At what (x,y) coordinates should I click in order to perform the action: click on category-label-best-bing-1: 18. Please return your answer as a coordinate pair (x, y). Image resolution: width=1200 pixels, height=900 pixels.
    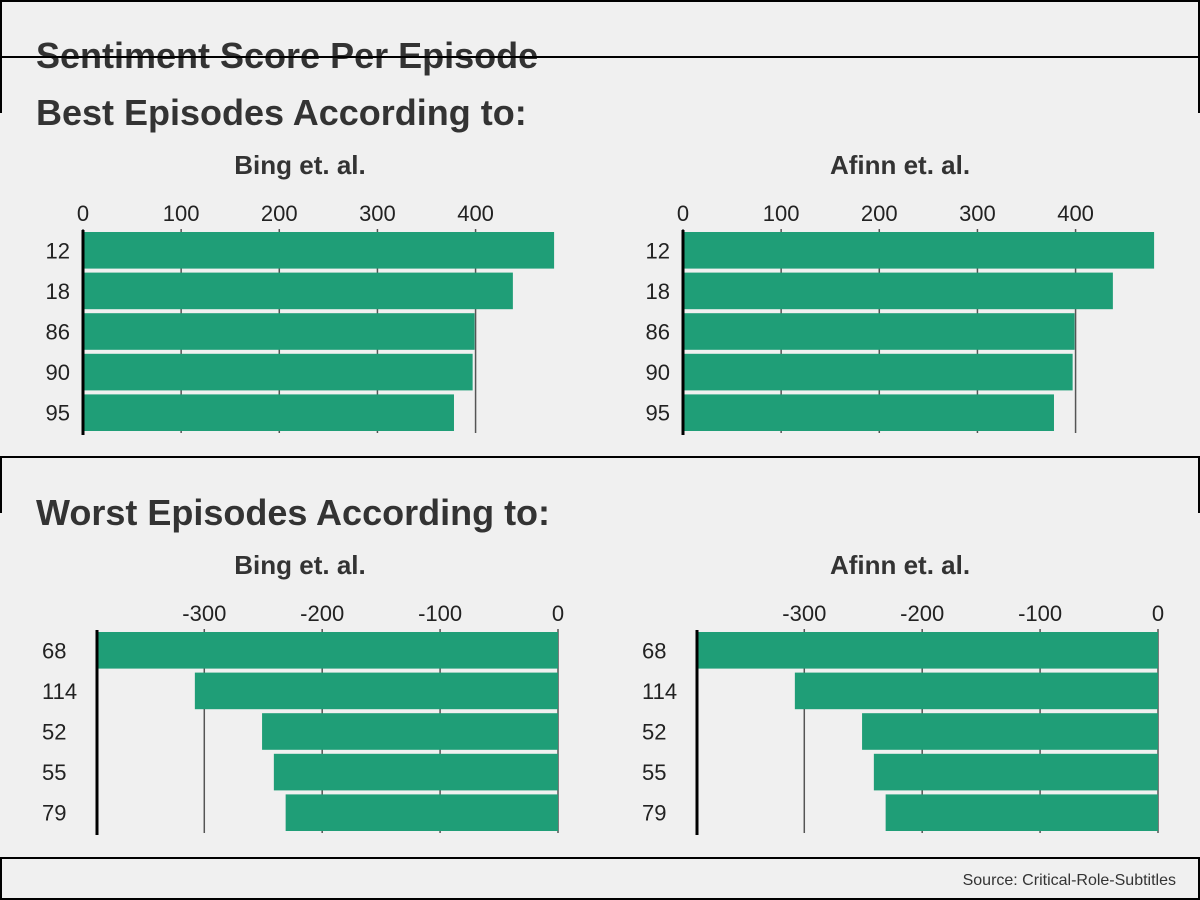
    Looking at the image, I should click on (58, 291).